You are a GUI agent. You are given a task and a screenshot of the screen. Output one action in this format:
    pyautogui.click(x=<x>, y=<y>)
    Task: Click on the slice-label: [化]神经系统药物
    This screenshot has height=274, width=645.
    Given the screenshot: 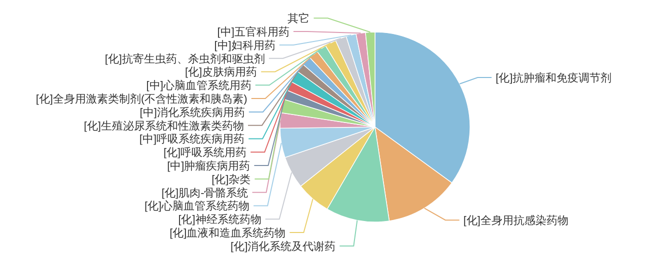 What is the action you would take?
    pyautogui.click(x=220, y=219)
    